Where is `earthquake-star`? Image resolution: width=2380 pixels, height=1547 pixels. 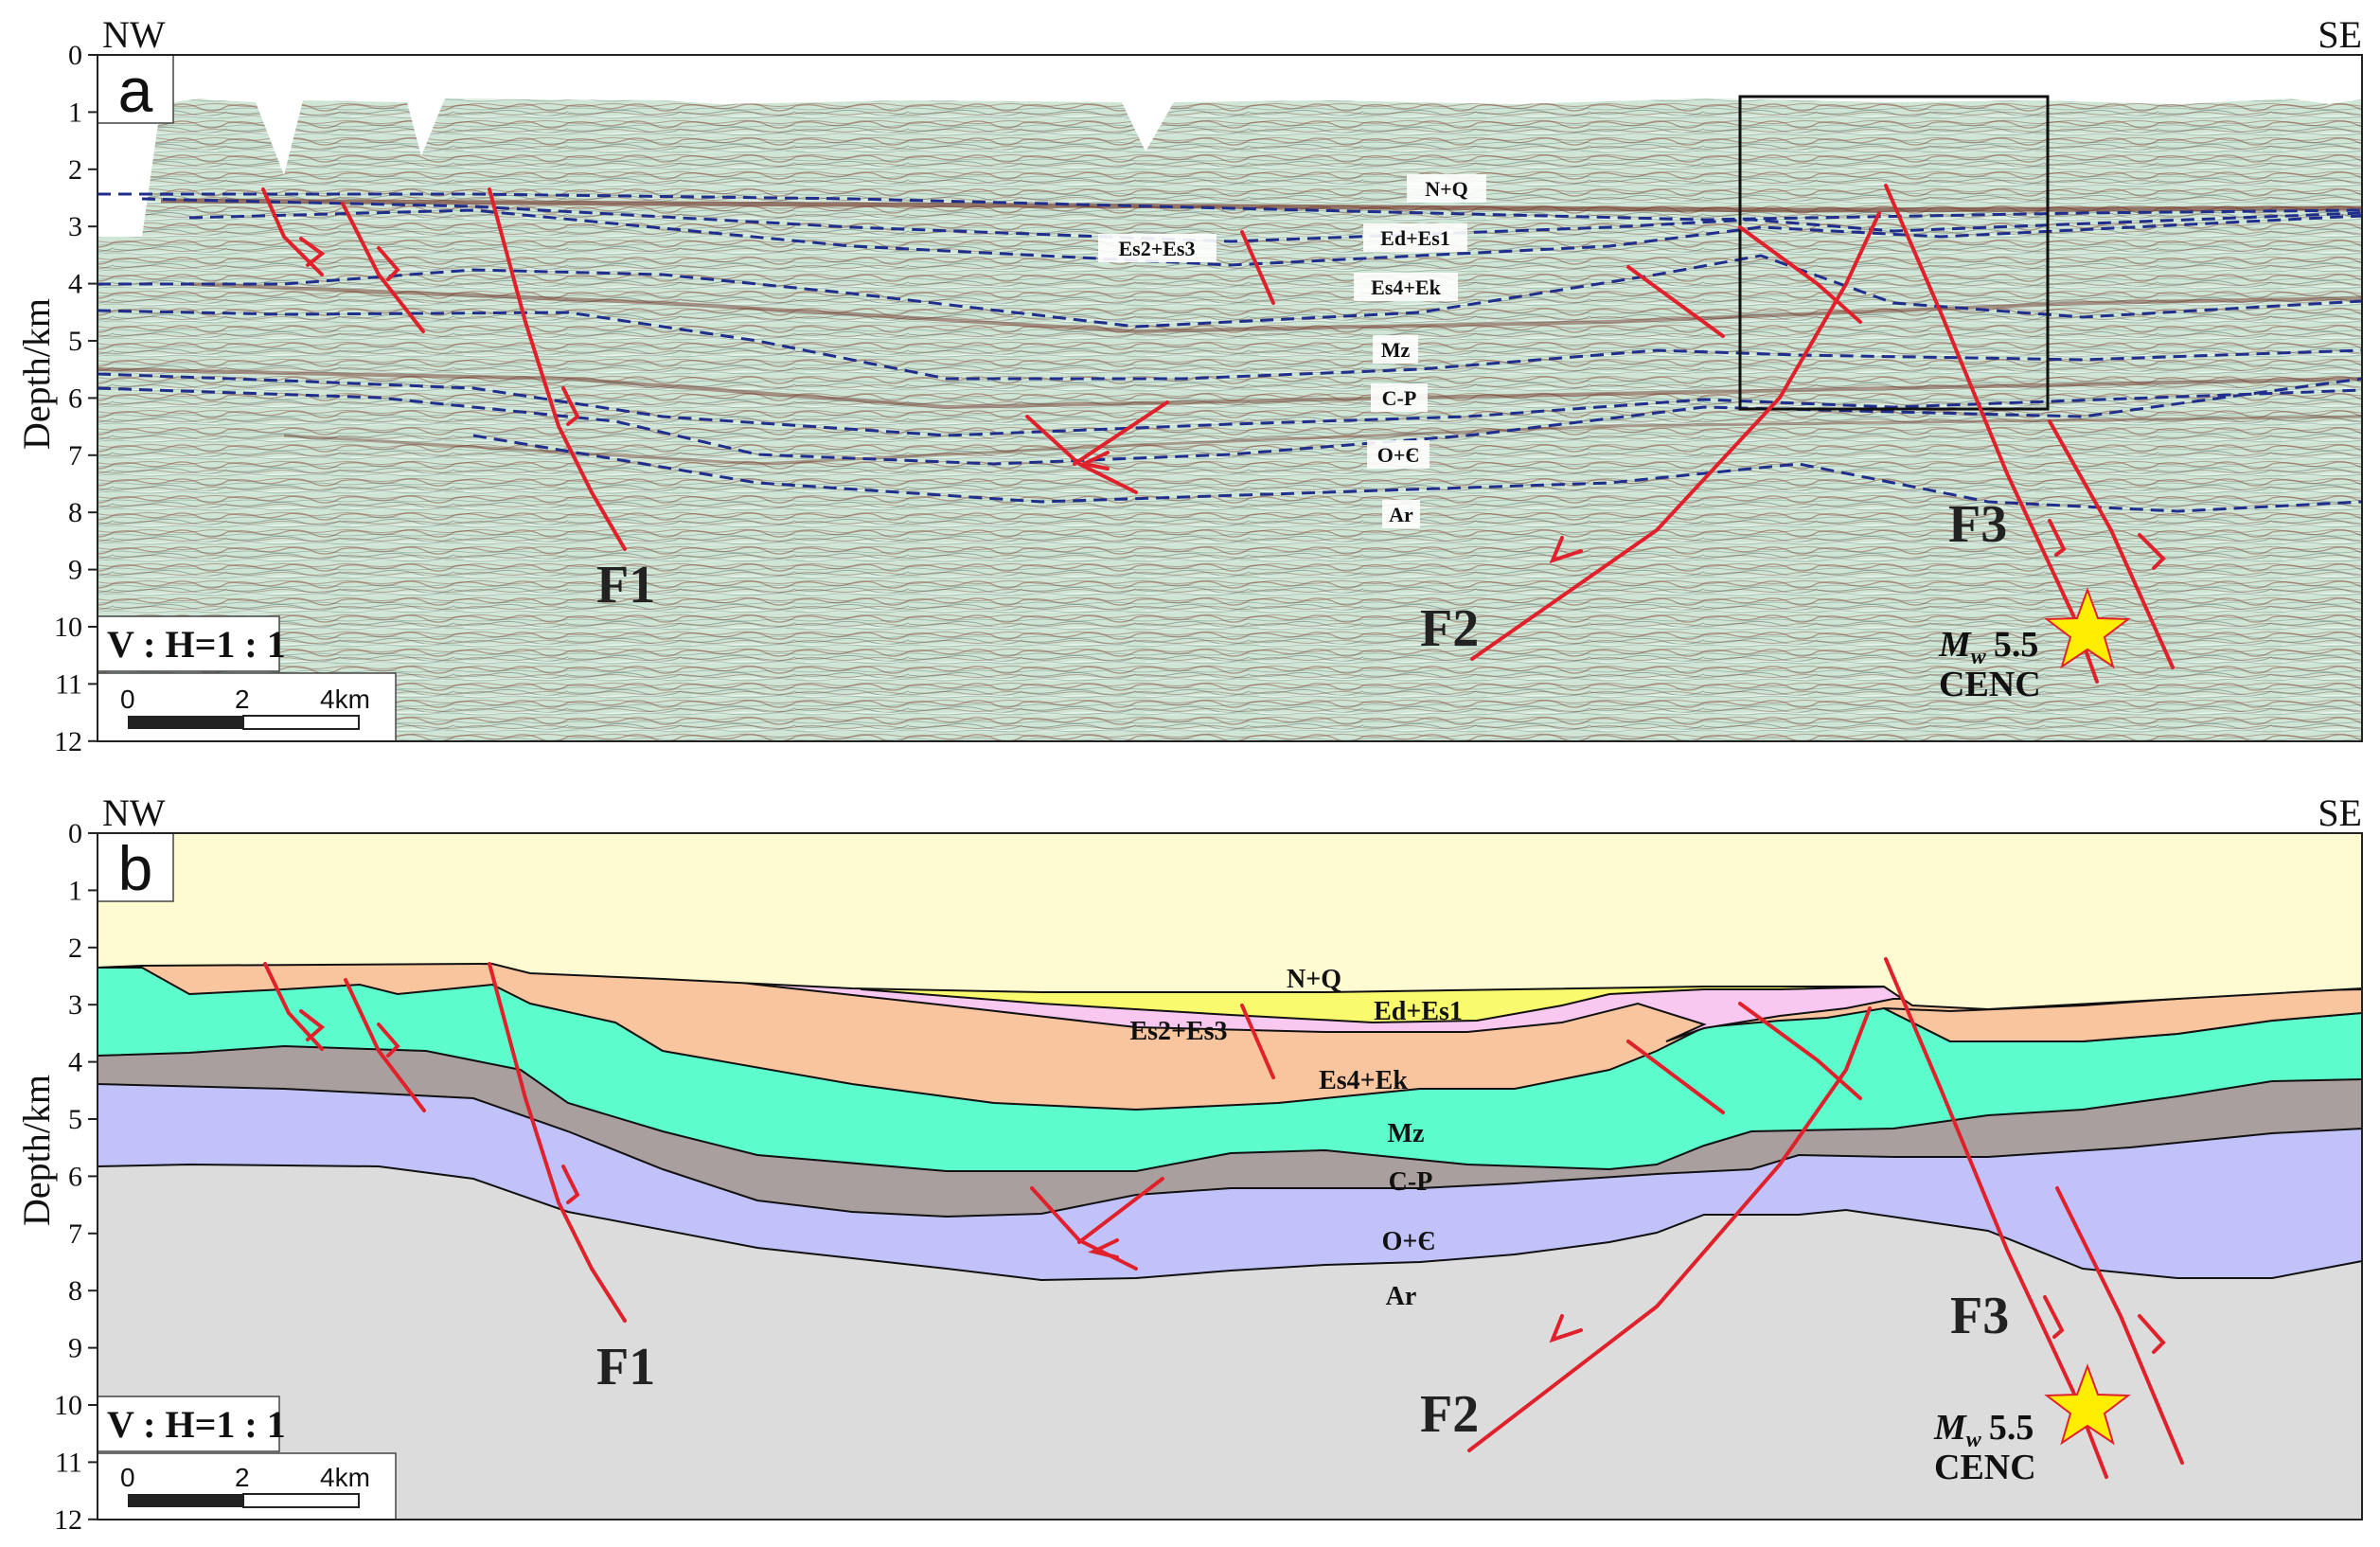 earthquake-star is located at coordinates (2088, 1404).